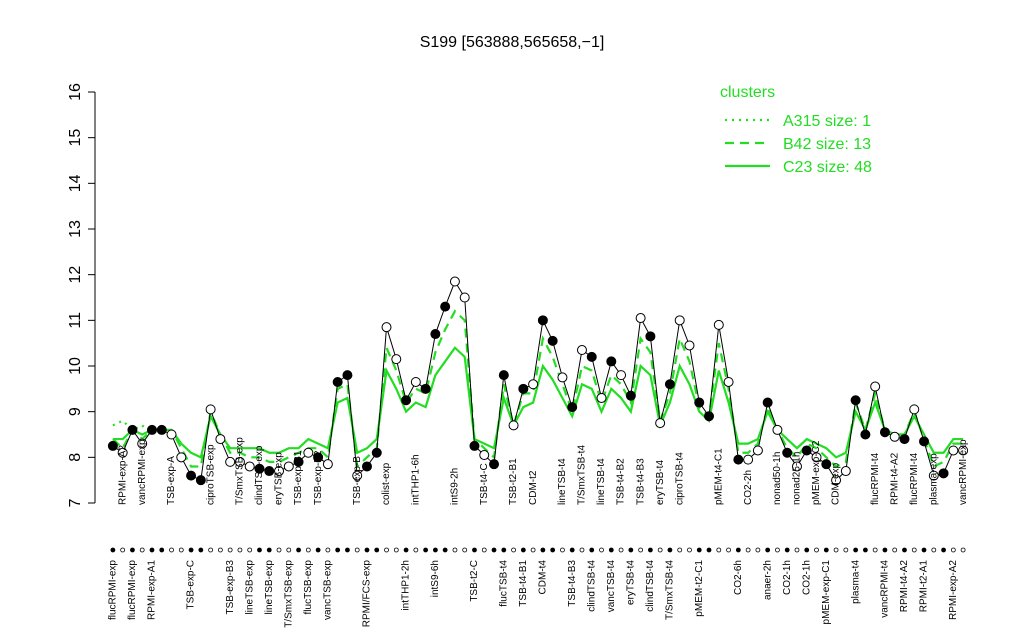 This screenshot has height=640, width=1024. Describe the element at coordinates (827, 144) in the screenshot. I see `legend-label: B42 size: 13` at that location.